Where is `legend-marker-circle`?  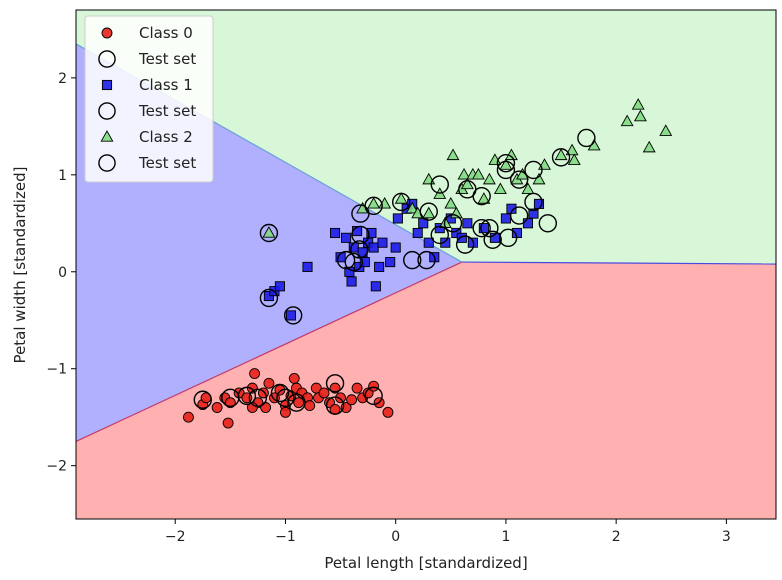
legend-marker-circle is located at coordinates (107, 33).